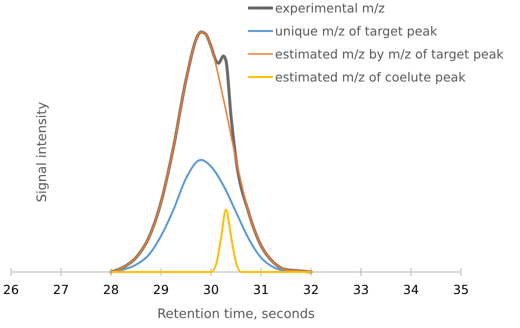 Image resolution: width=520 pixels, height=328 pixels. Describe the element at coordinates (330, 8) in the screenshot. I see `legend-label: experimental m/z` at that location.